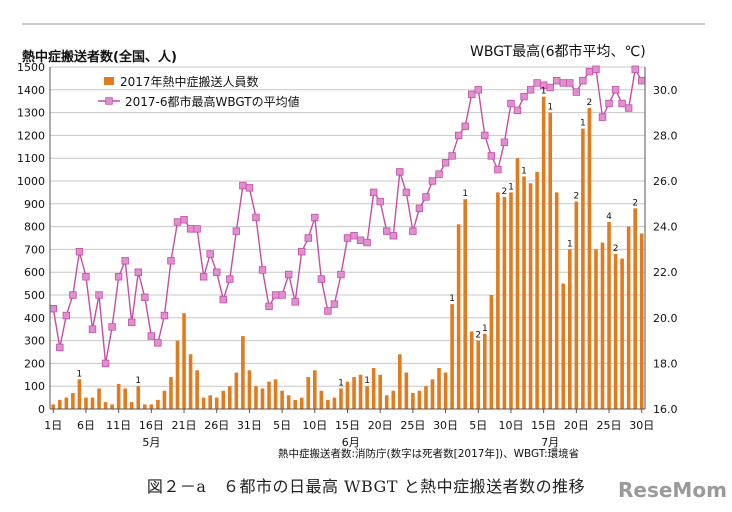  I want to click on left-axis-title: 熱中症搬送者数(全国、人), so click(99, 57).